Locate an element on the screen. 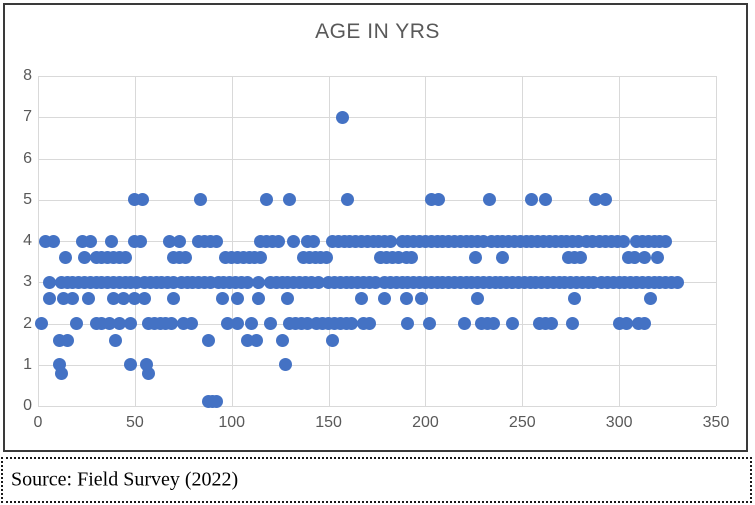 This screenshot has height=505, width=755. y-tick-label: 3 is located at coordinates (27, 282).